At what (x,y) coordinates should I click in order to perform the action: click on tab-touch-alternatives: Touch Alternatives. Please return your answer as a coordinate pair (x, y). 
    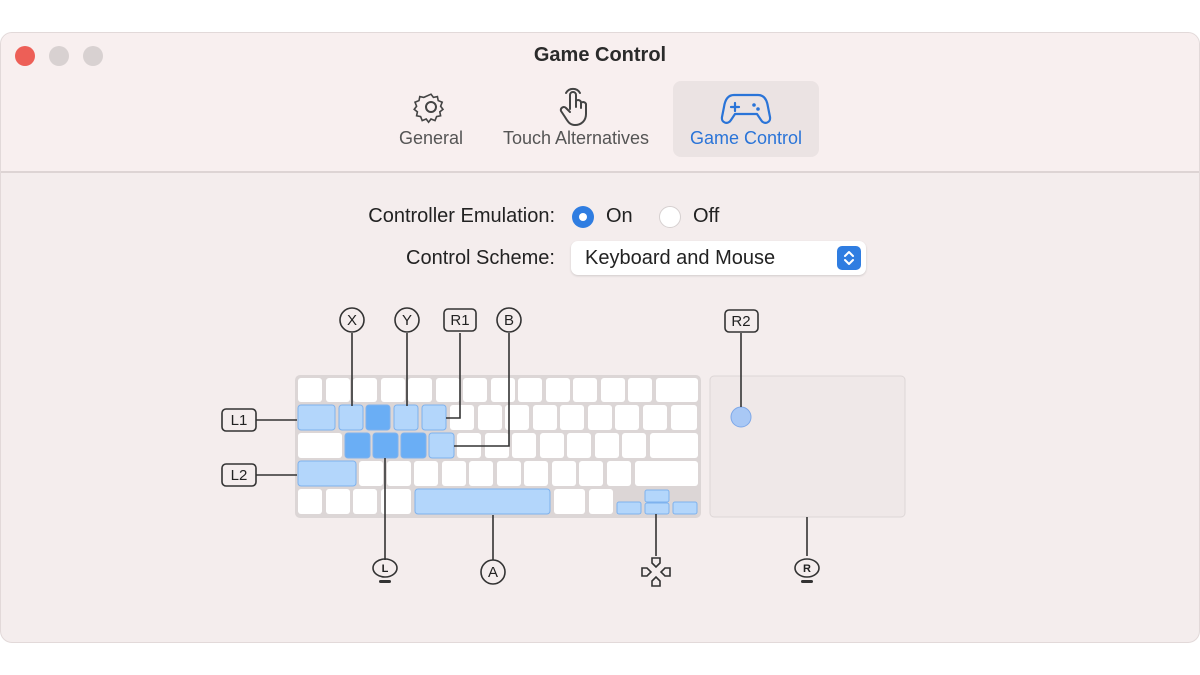
    Looking at the image, I should click on (576, 119).